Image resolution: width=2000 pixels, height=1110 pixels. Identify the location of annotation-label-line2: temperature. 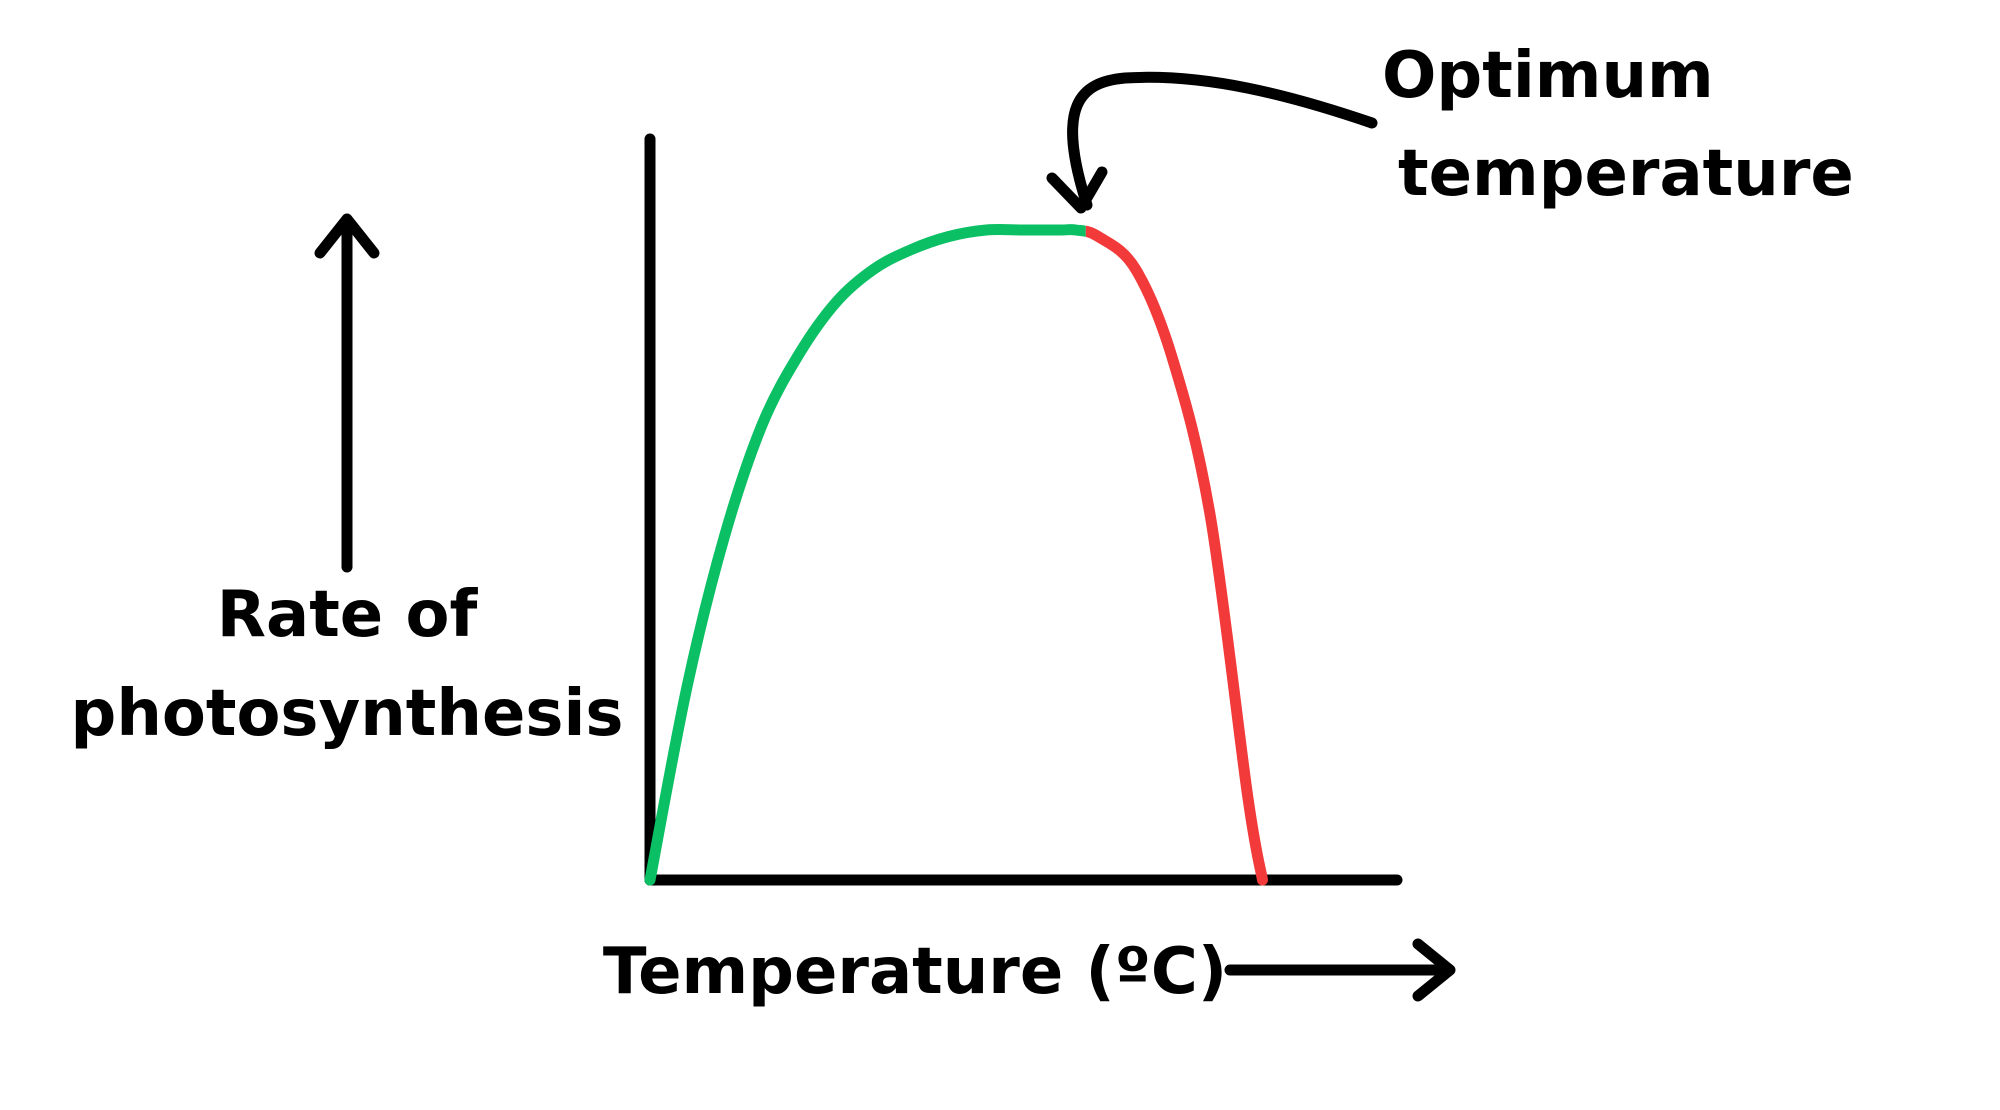
(1626, 174).